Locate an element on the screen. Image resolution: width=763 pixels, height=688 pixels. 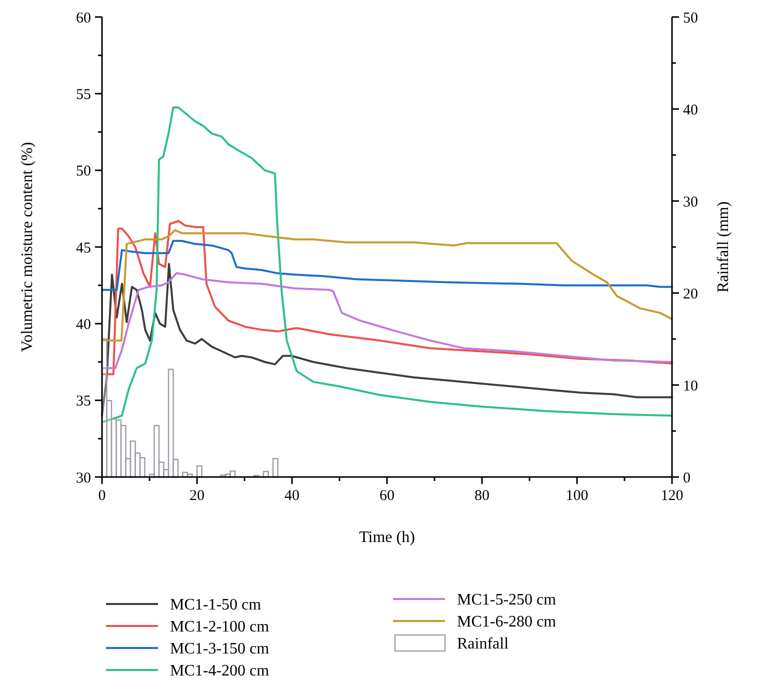
legend-label: MC1-3-150 cm is located at coordinates (220, 649).